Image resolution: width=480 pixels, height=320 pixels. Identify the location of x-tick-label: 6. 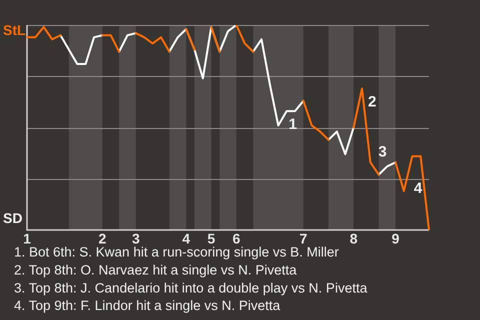
(236, 238).